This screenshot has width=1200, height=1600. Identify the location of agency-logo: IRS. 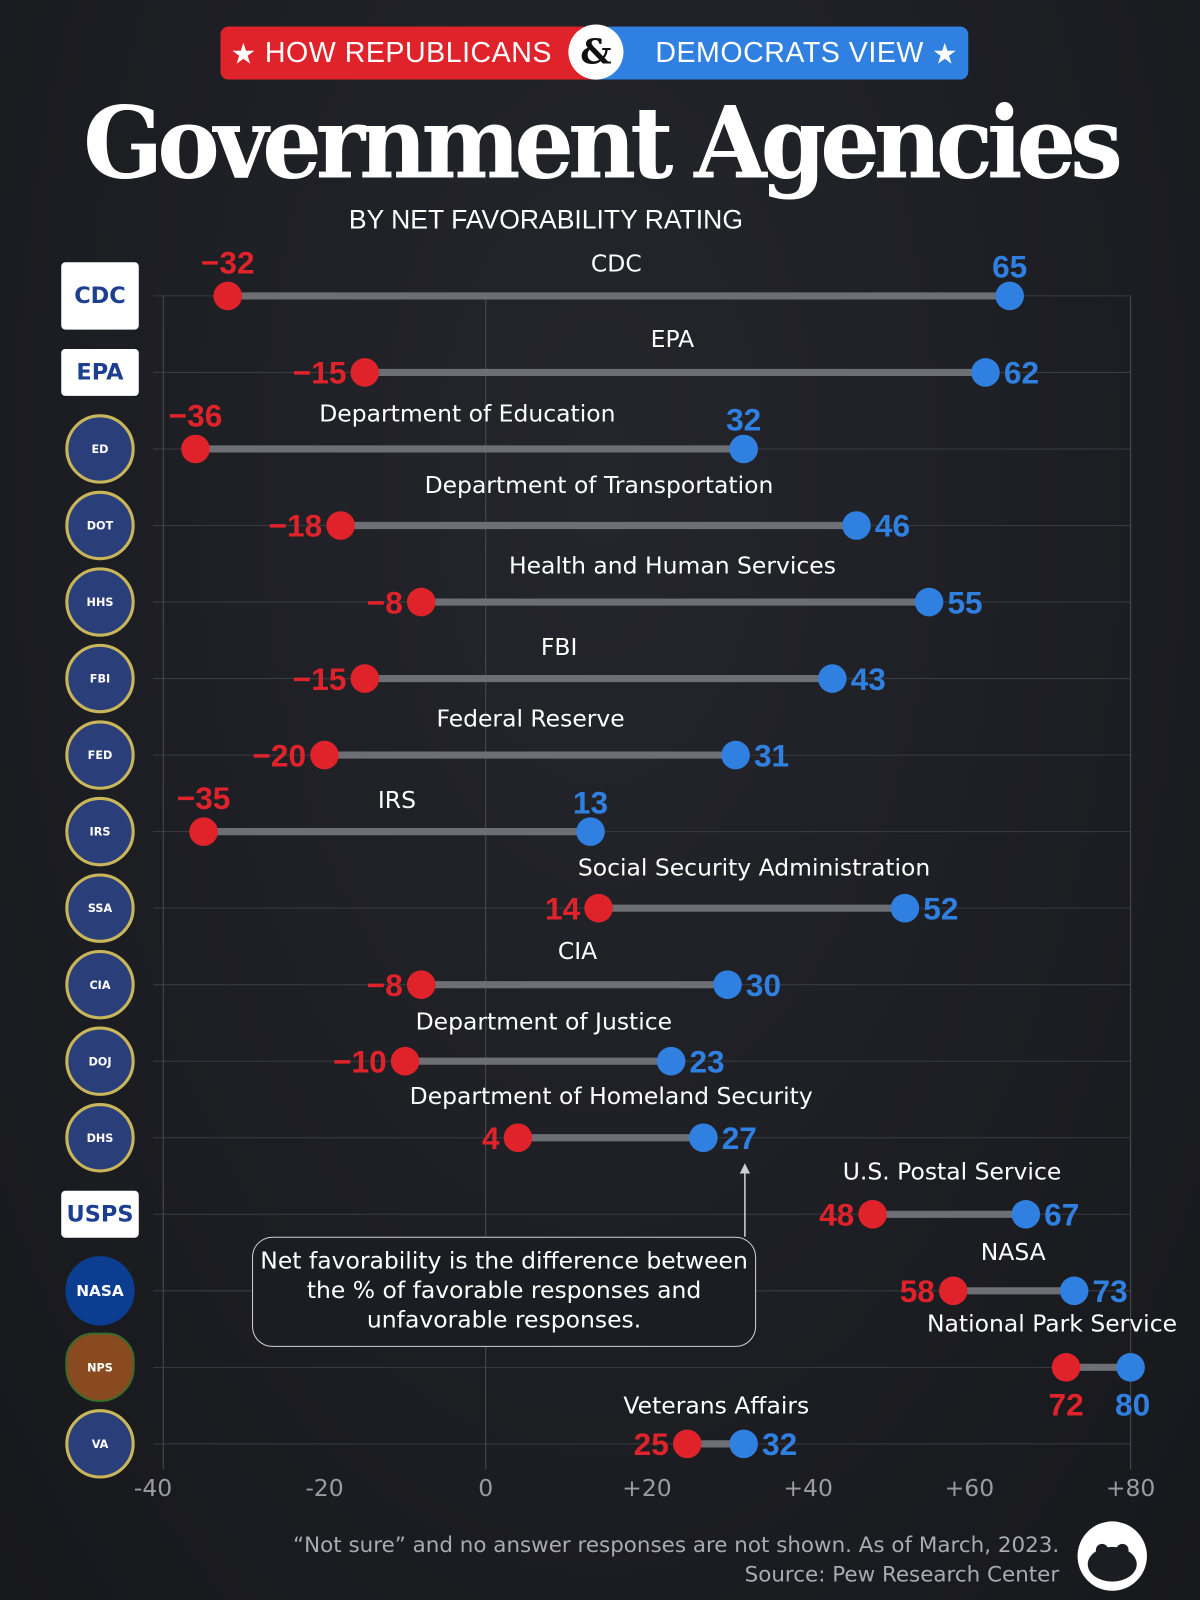
(100, 831).